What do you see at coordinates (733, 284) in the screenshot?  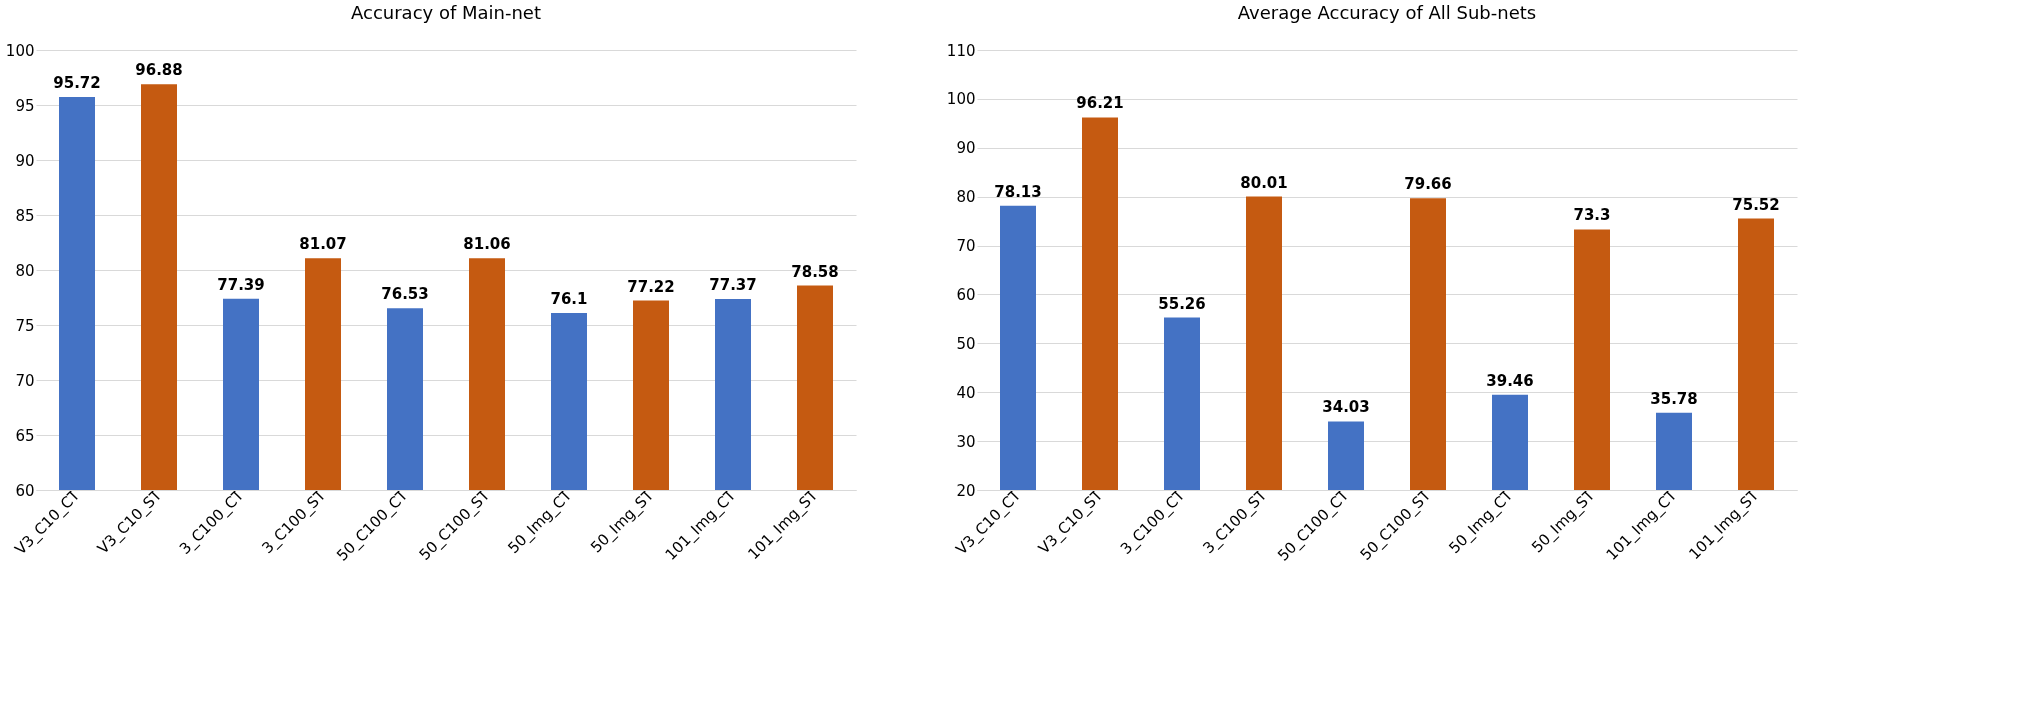 I see `data-label: 77.37` at bounding box center [733, 284].